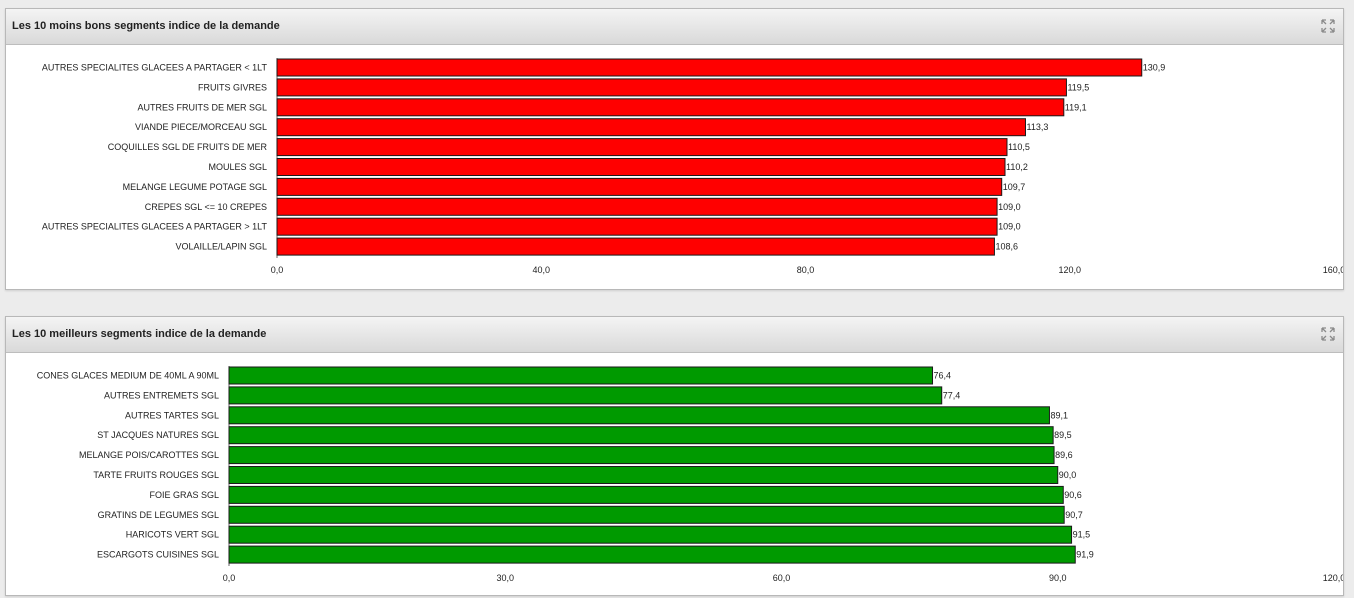 Image resolution: width=1354 pixels, height=598 pixels. What do you see at coordinates (161, 395) in the screenshot?
I see `category-label: AUTRES ENTREMETS SGL` at bounding box center [161, 395].